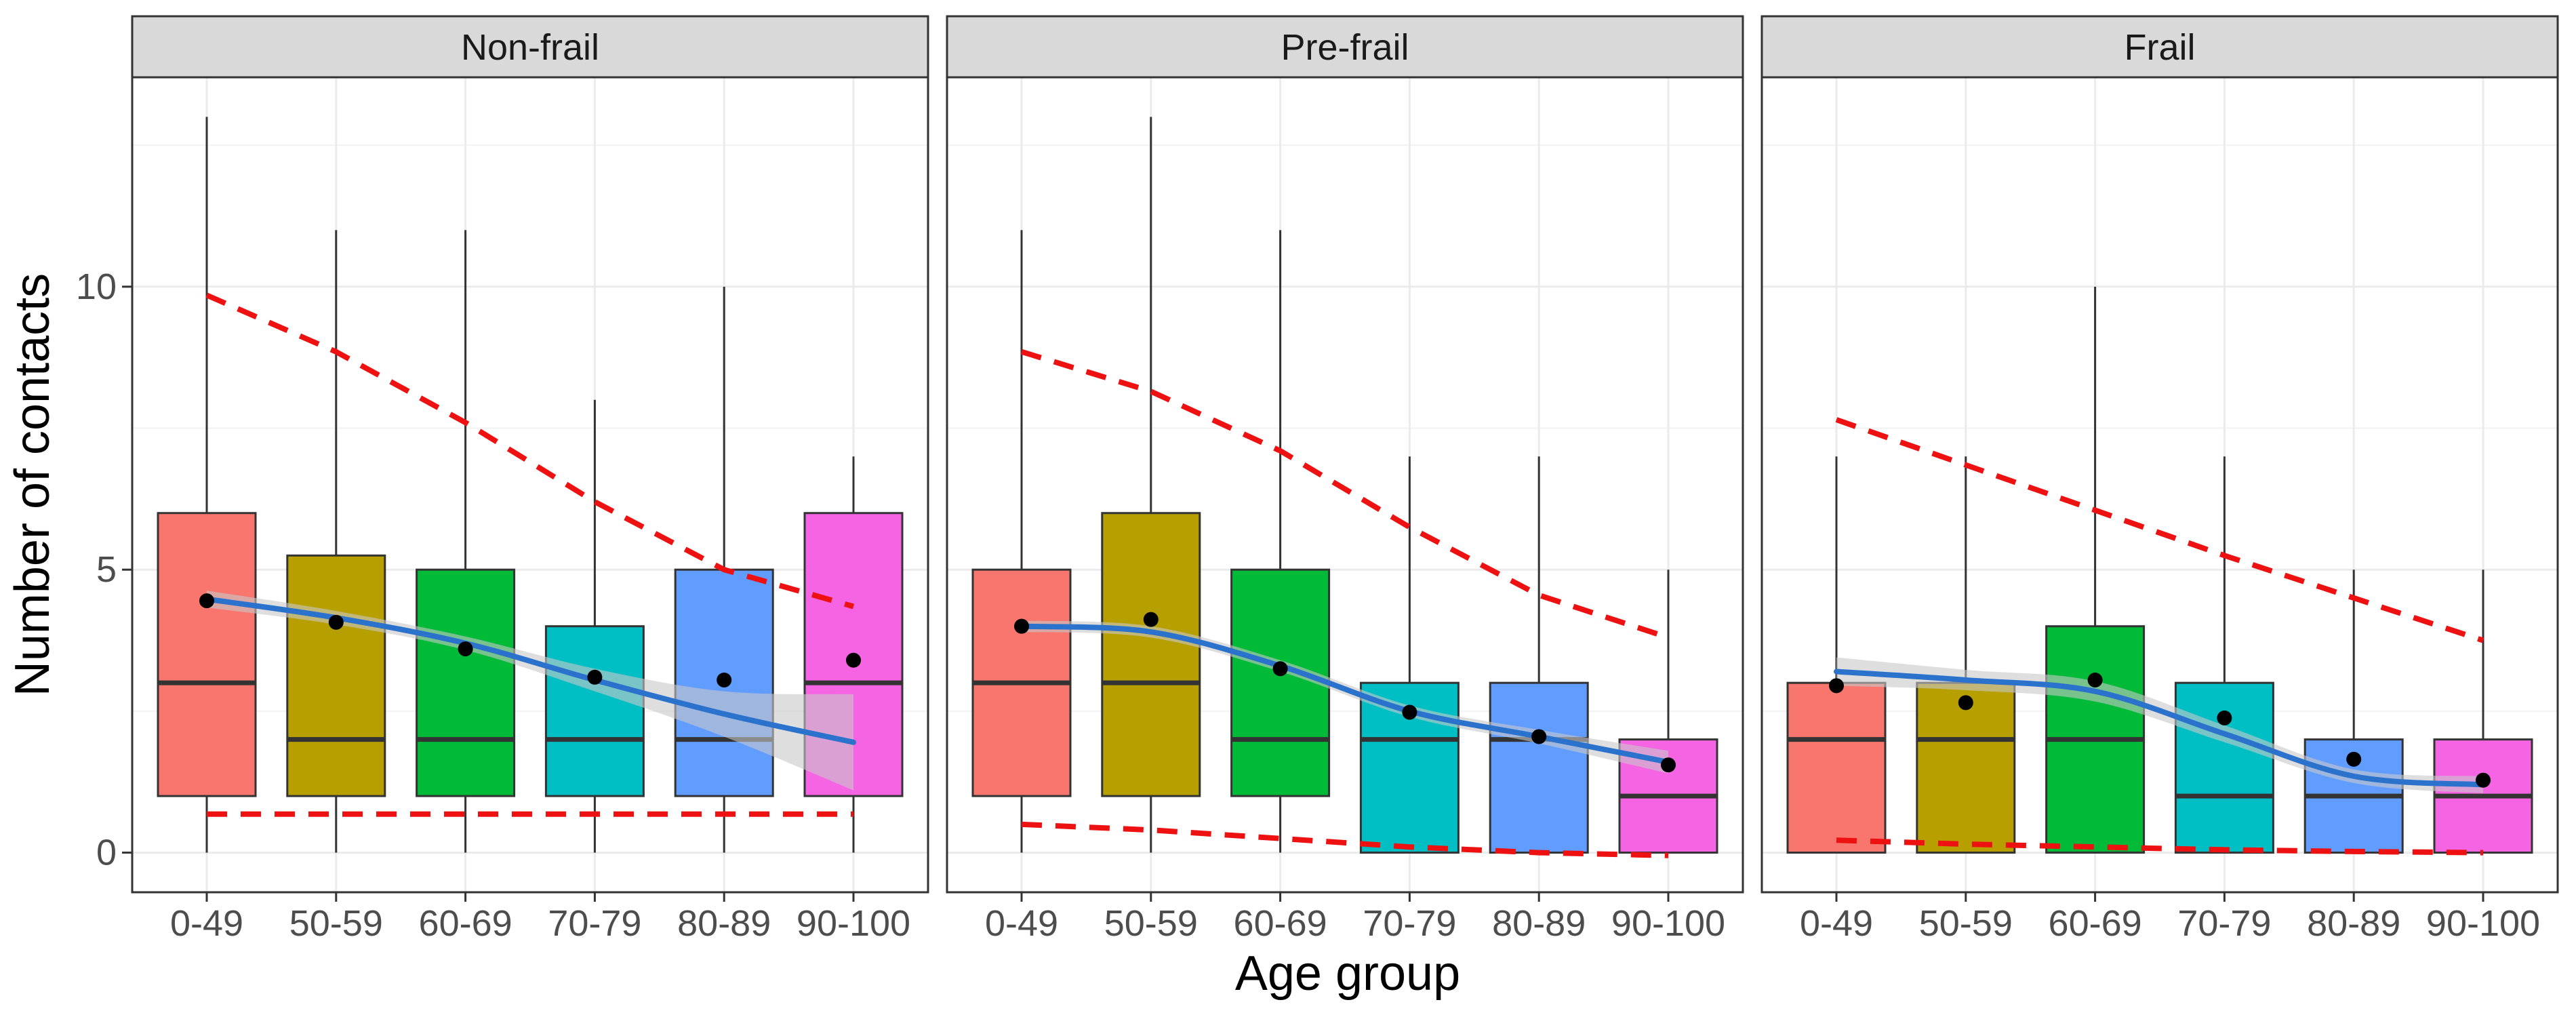  What do you see at coordinates (106, 853) in the screenshot?
I see `y-tick-label: 0` at bounding box center [106, 853].